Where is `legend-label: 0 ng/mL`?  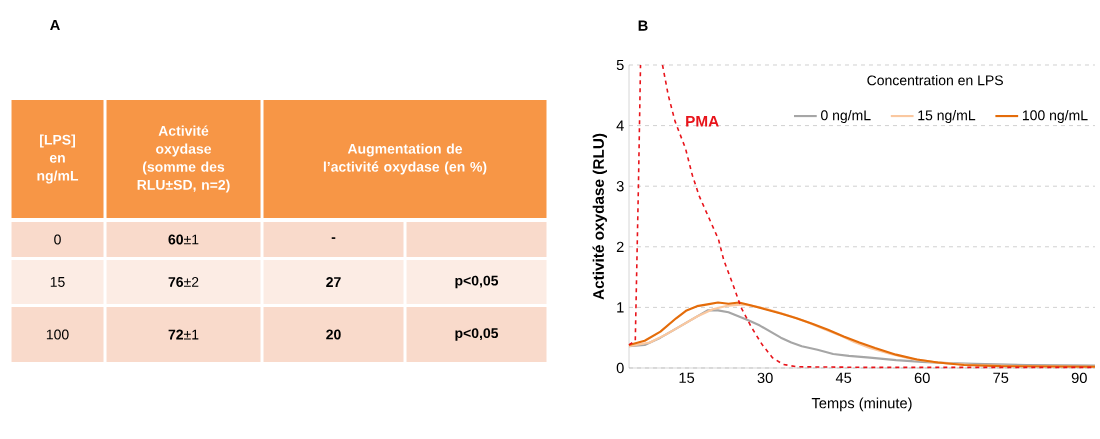 legend-label: 0 ng/mL is located at coordinates (846, 116).